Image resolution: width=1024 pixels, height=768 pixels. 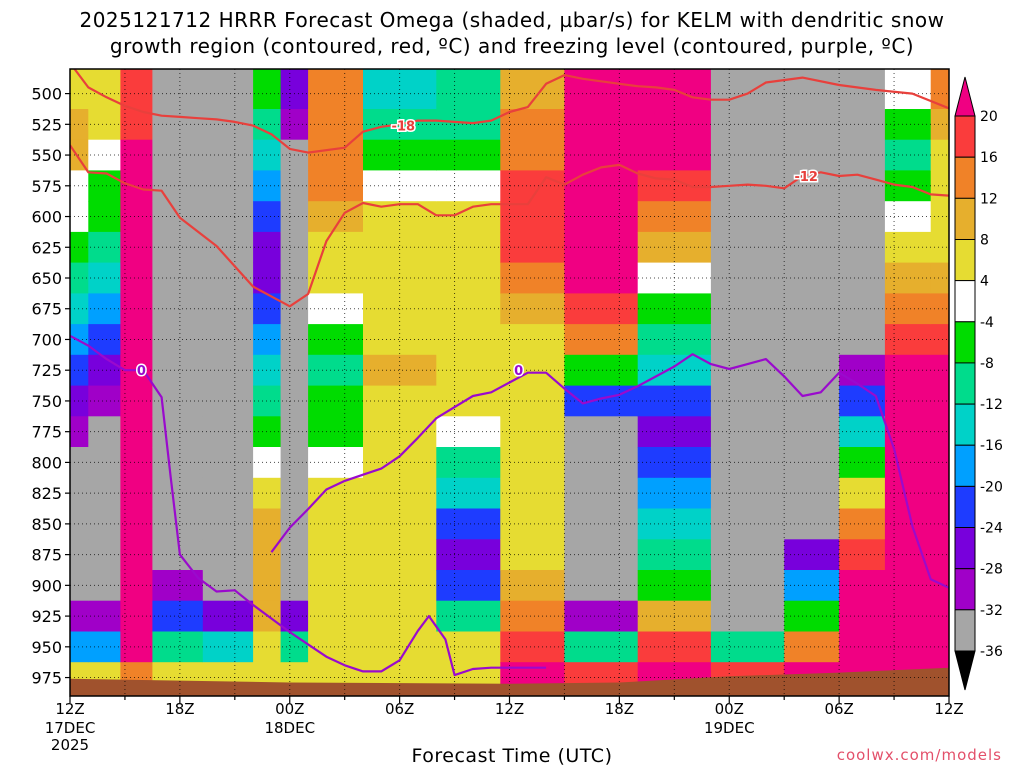 What do you see at coordinates (518, 371) in the screenshot?
I see `contour-label: 0` at bounding box center [518, 371].